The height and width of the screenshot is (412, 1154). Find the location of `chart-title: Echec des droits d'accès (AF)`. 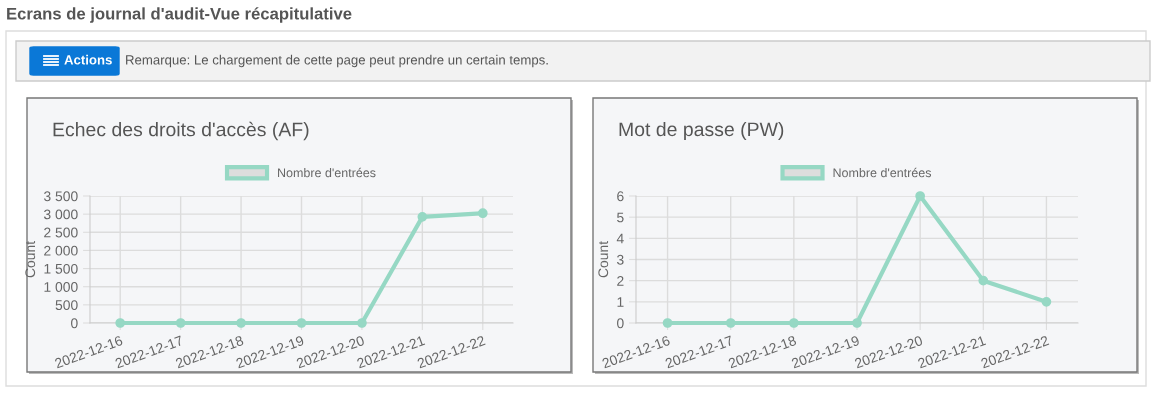

chart-title: Echec des droits d'accès (AF) is located at coordinates (181, 131).